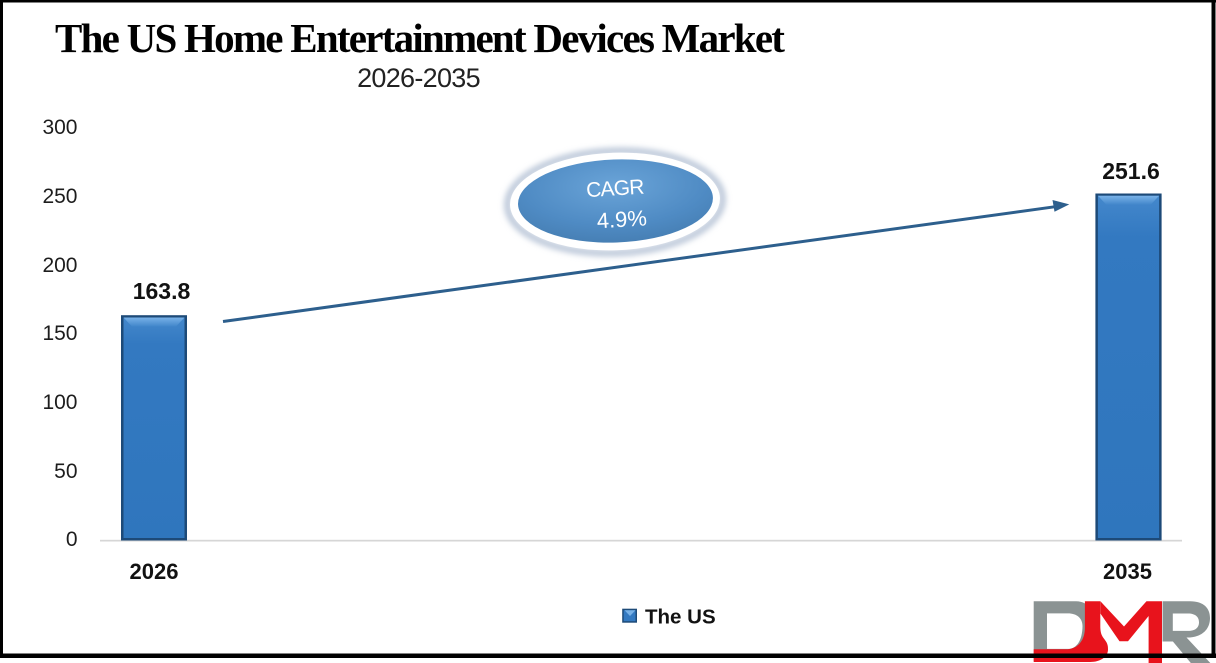 This screenshot has width=1216, height=663. I want to click on svg-text: The US, so click(680, 616).